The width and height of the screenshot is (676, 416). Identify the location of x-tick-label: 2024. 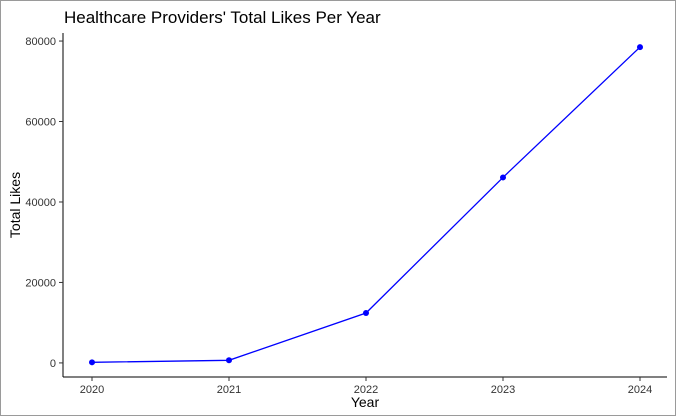
(640, 390).